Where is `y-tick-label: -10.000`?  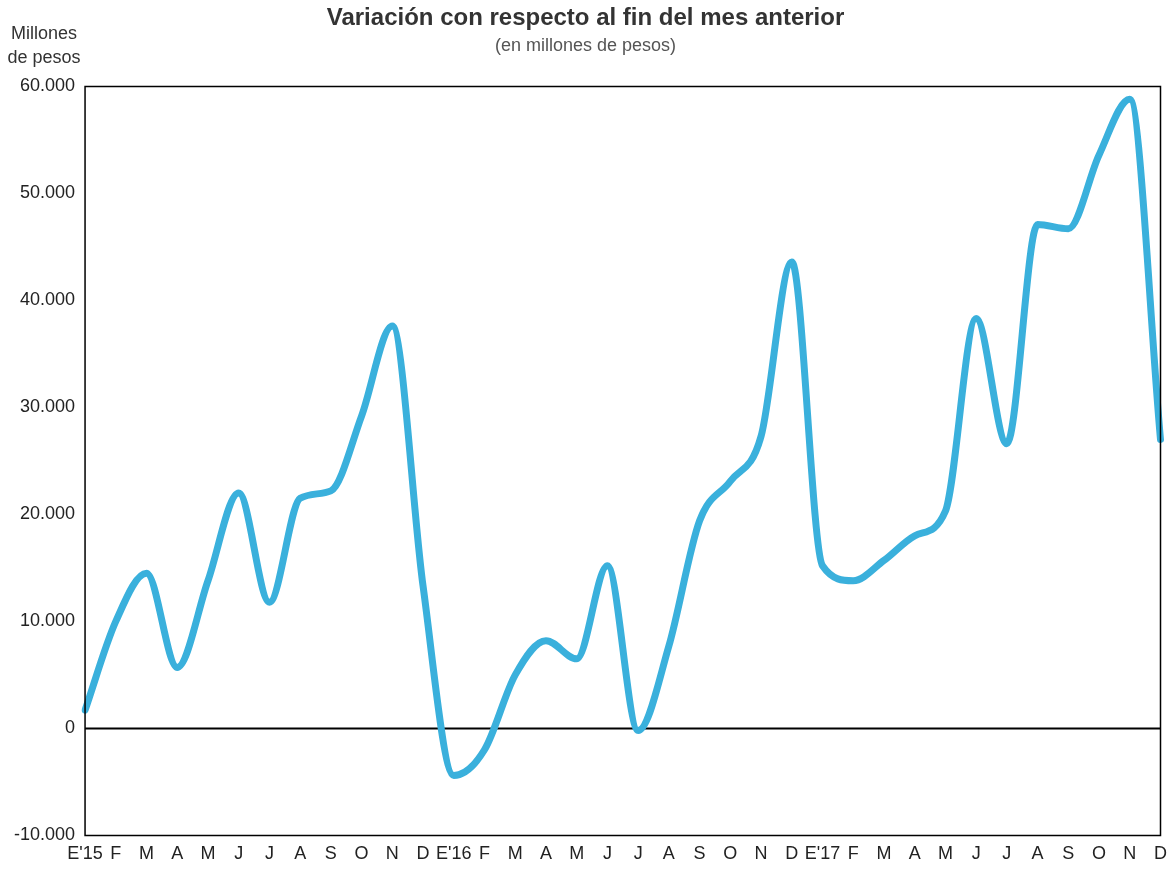
y-tick-label: -10.000 is located at coordinates (44, 834).